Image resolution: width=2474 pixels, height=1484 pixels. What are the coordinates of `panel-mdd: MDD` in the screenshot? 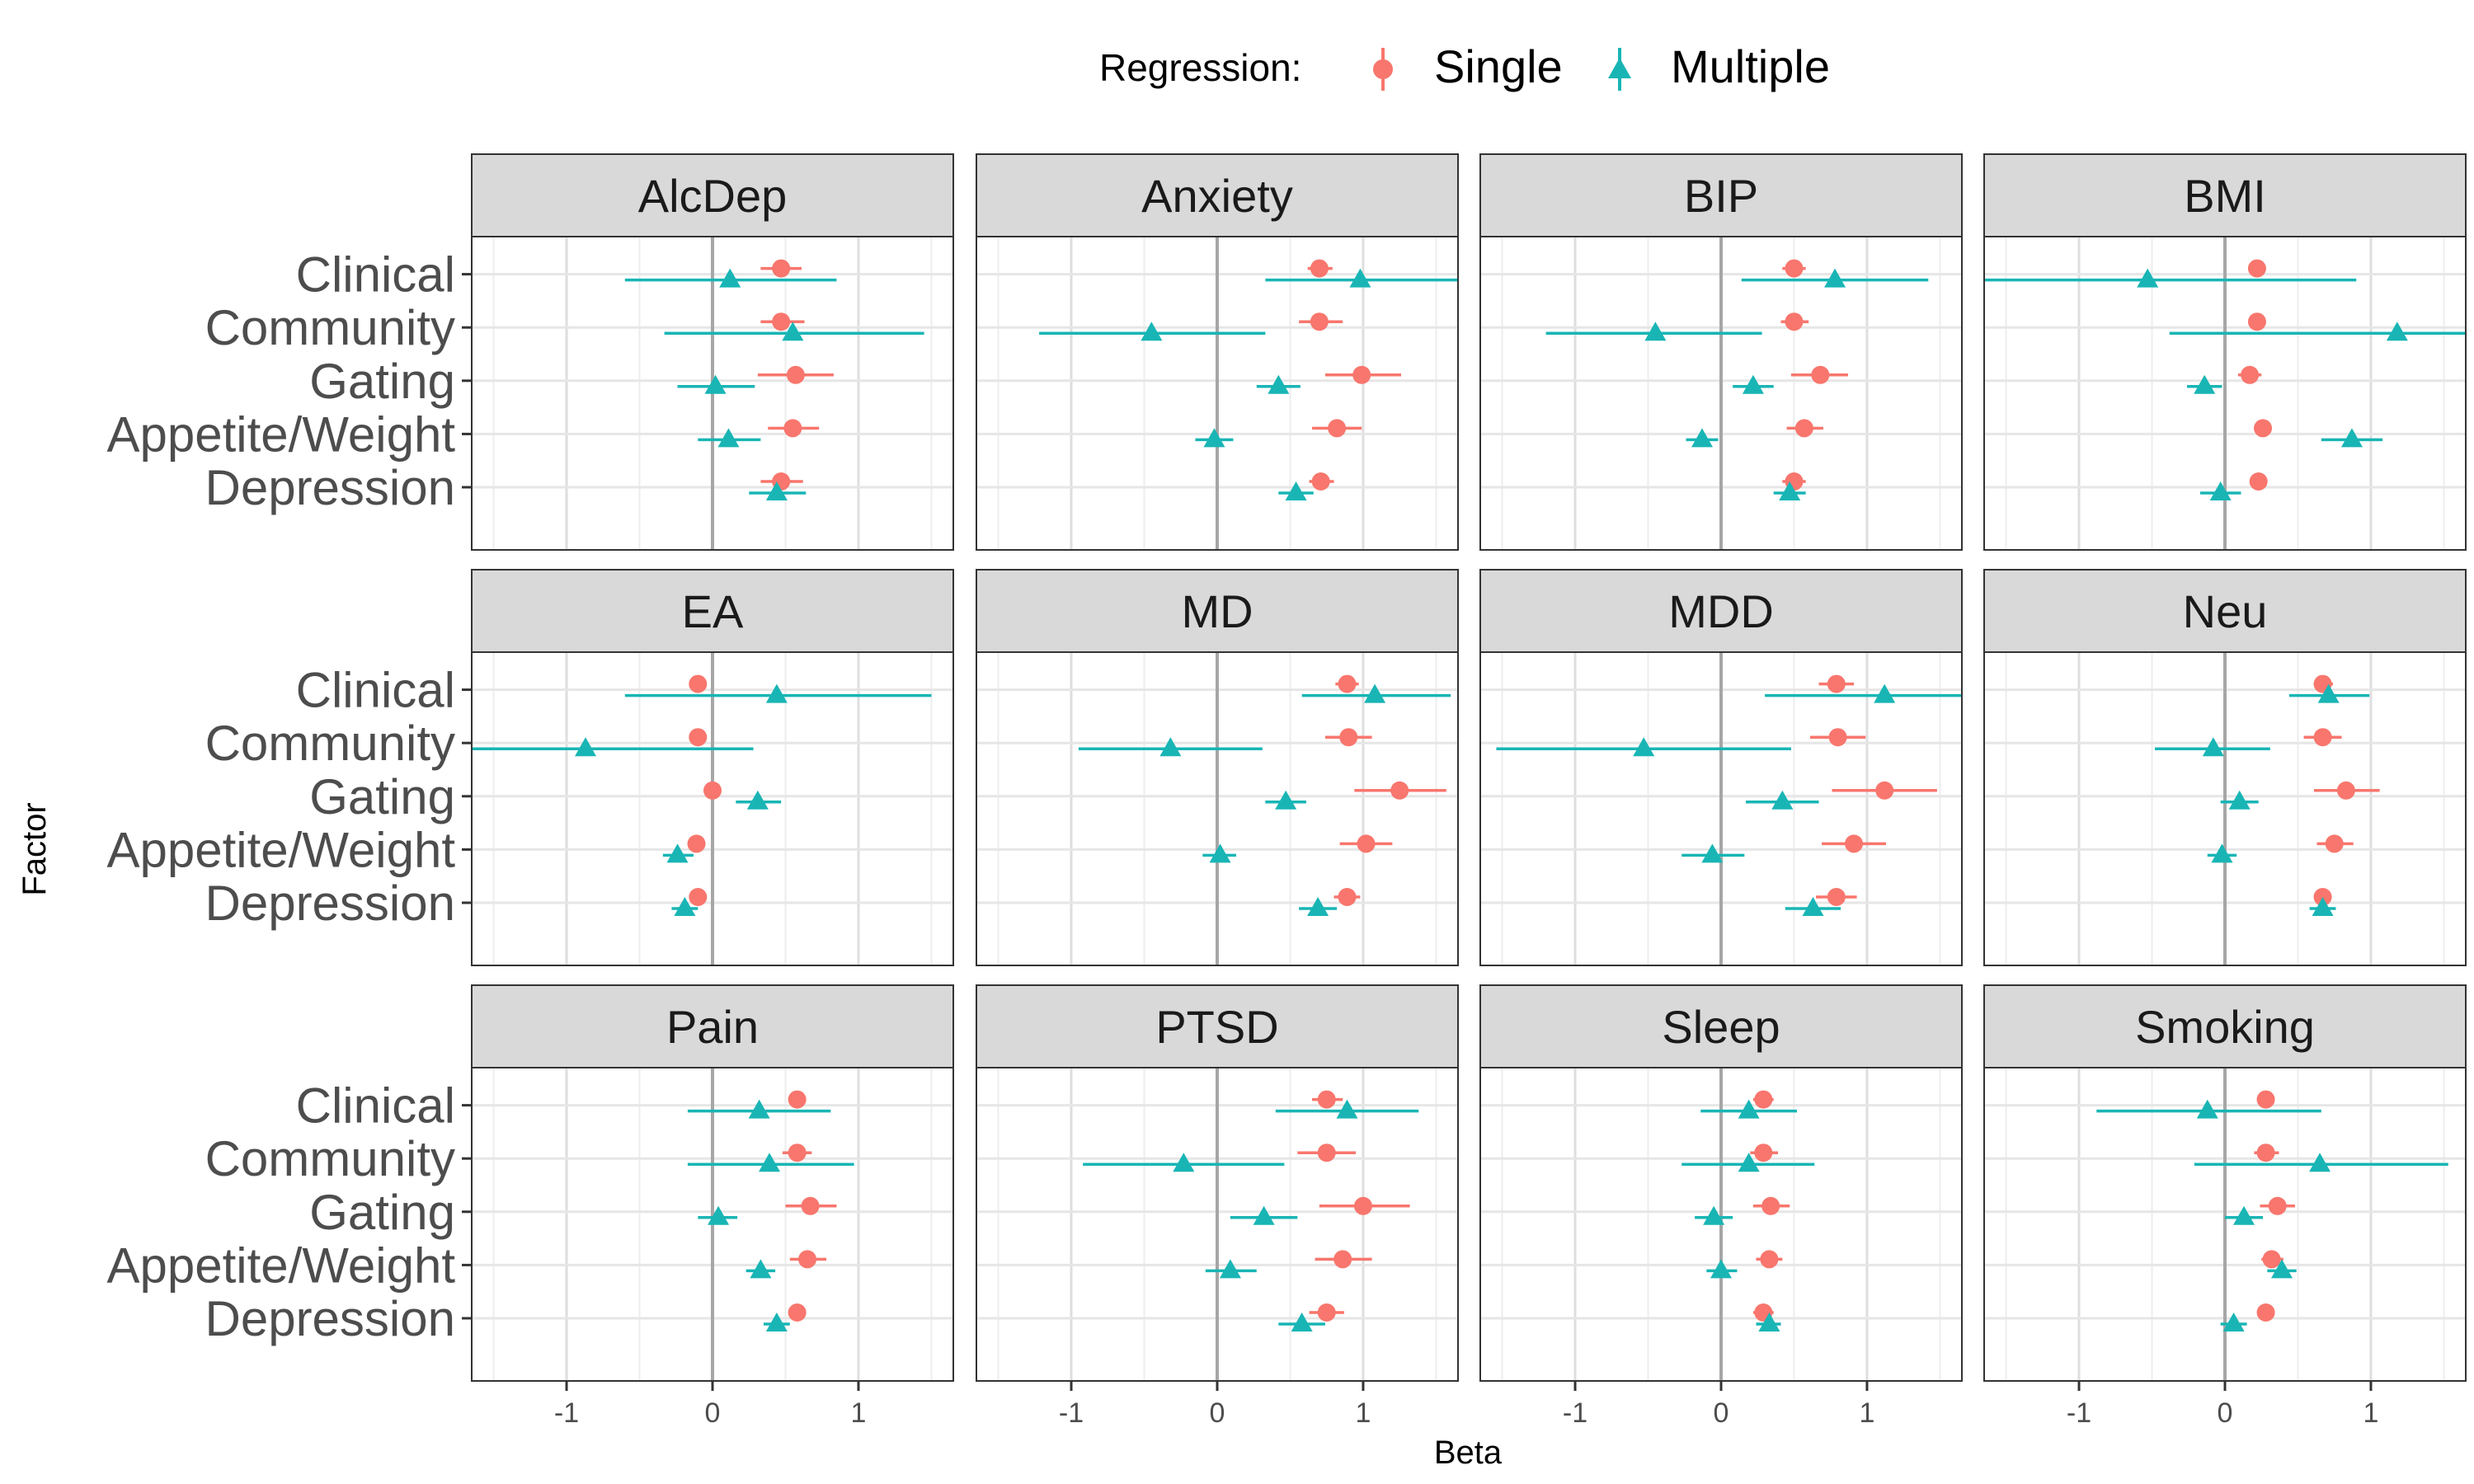 It's located at (1721, 767).